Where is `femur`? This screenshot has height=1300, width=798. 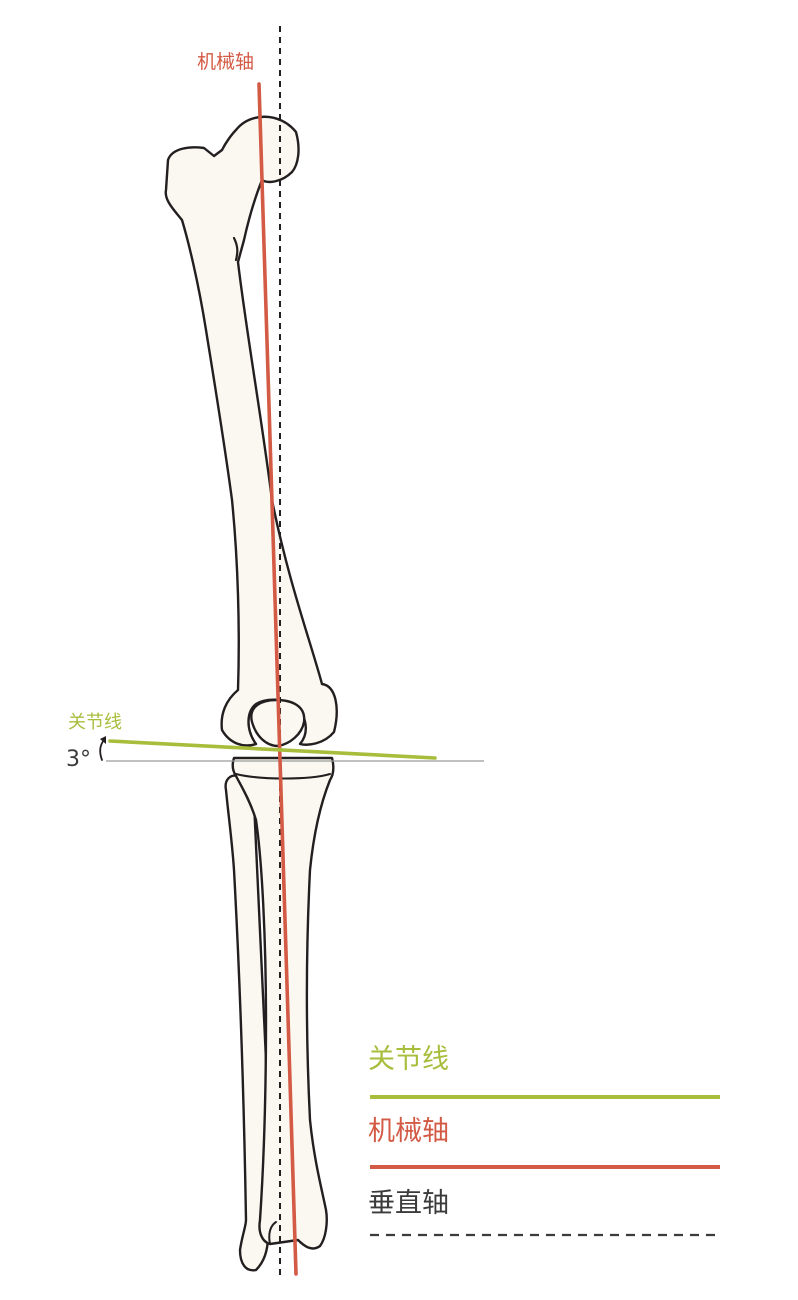 femur is located at coordinates (251, 431).